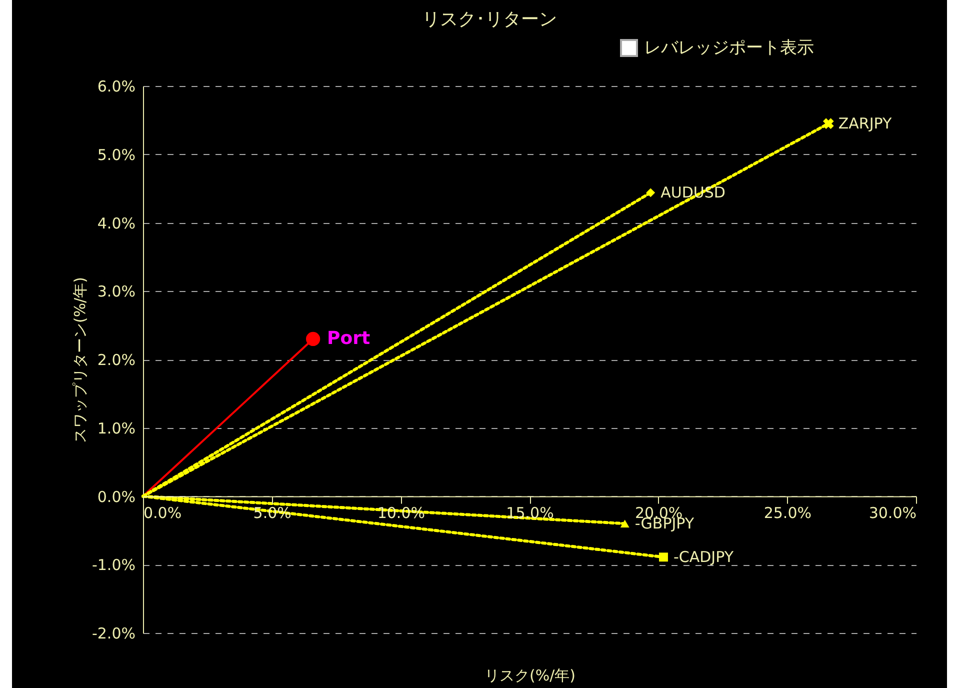 This screenshot has height=688, width=959. I want to click on y-tick-label: -2.0%, so click(114, 633).